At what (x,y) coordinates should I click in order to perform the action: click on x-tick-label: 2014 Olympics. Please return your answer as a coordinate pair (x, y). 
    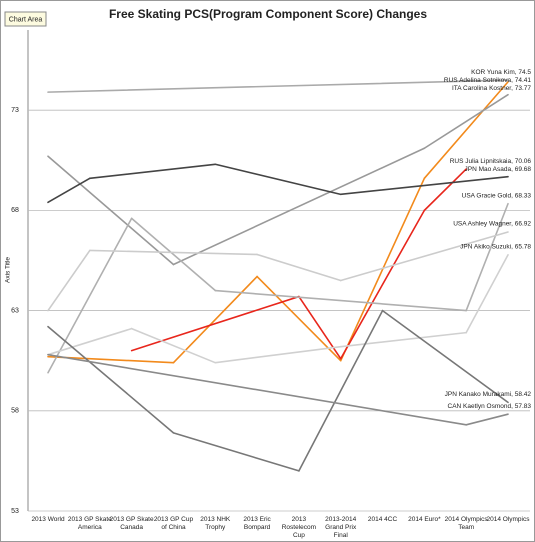
    Looking at the image, I should click on (508, 519).